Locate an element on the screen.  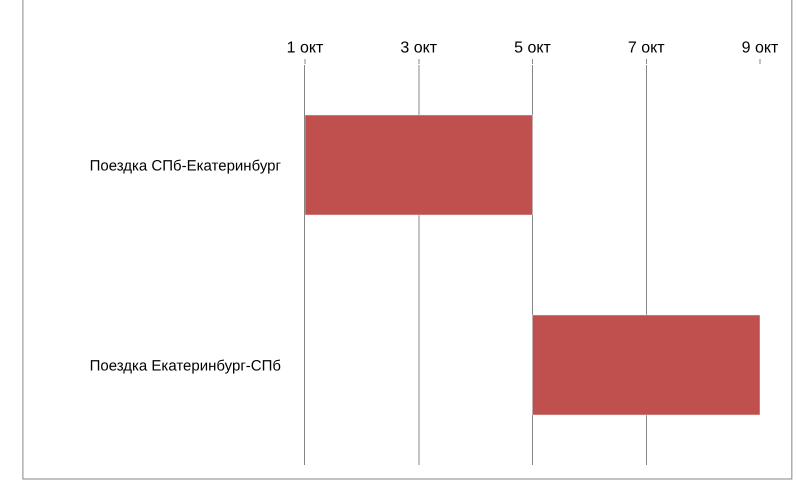
y-tick-label: Поездка СПб-Екатеринбург is located at coordinates (186, 165).